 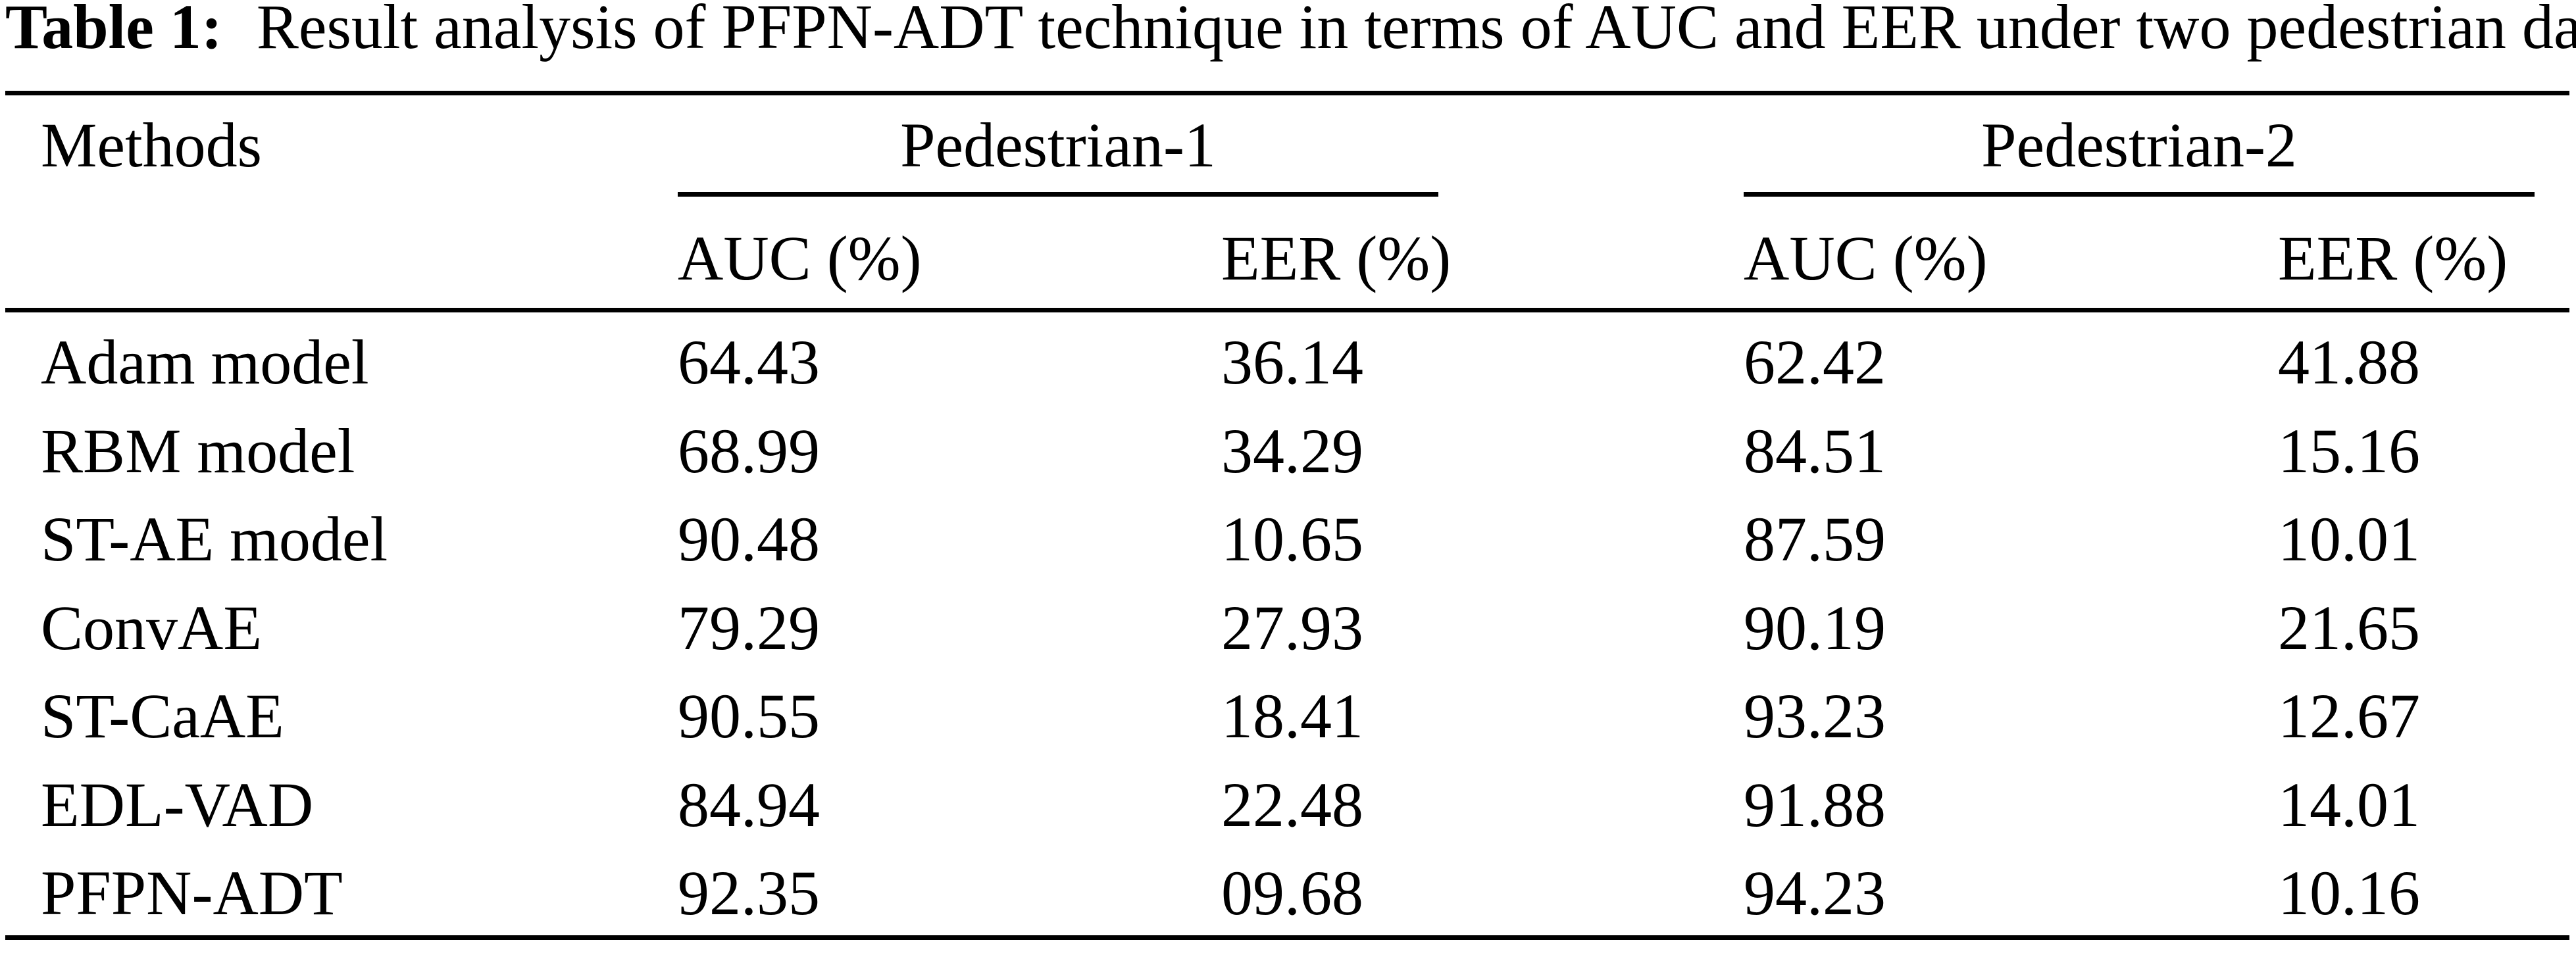 What do you see at coordinates (1287, 937) in the screenshot?
I see `table-bottom-rule` at bounding box center [1287, 937].